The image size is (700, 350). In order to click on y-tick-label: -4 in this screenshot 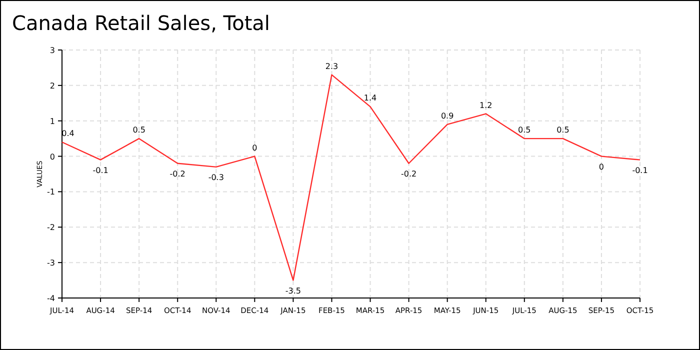, I will do `click(51, 298)`.